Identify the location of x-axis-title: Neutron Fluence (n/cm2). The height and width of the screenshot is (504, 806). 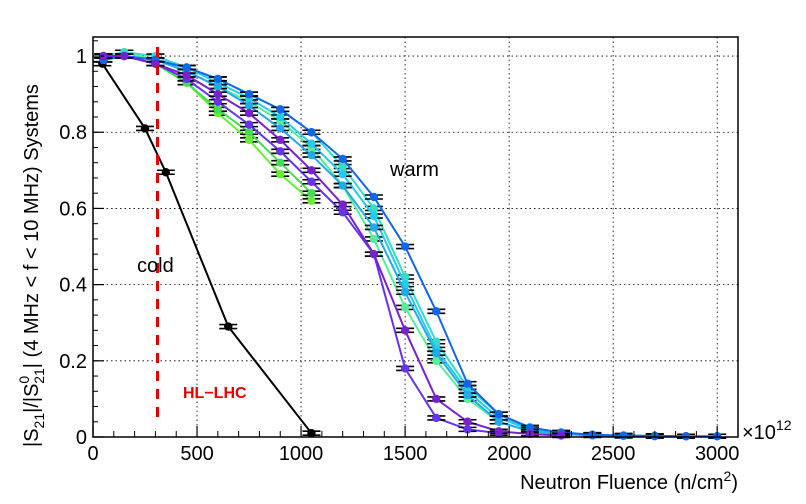
(629, 481).